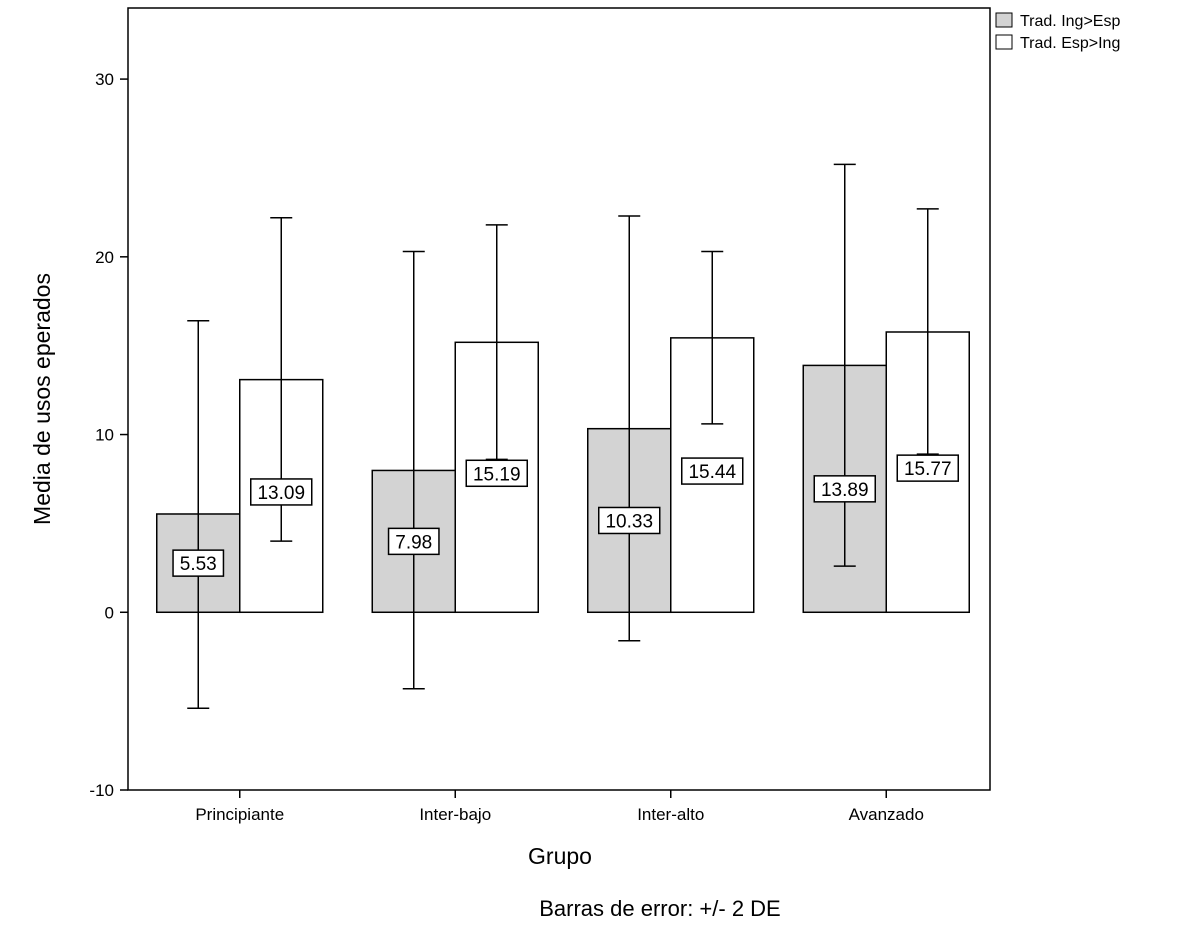  Describe the element at coordinates (560, 856) in the screenshot. I see `x-axis-title: Grupo` at that location.